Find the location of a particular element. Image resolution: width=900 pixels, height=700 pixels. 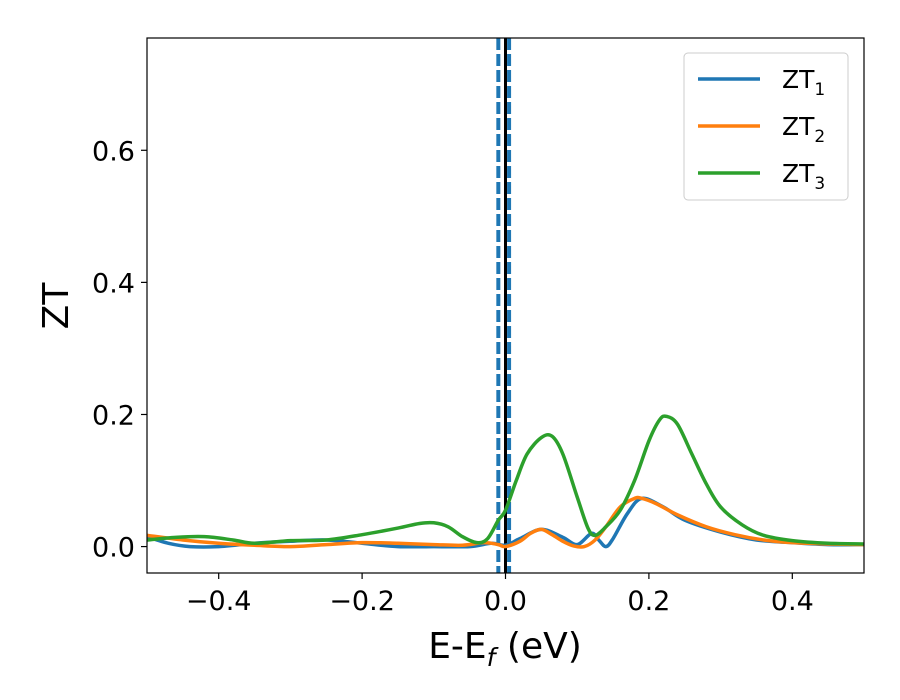

x-tick-label: −0.4 is located at coordinates (219, 601).